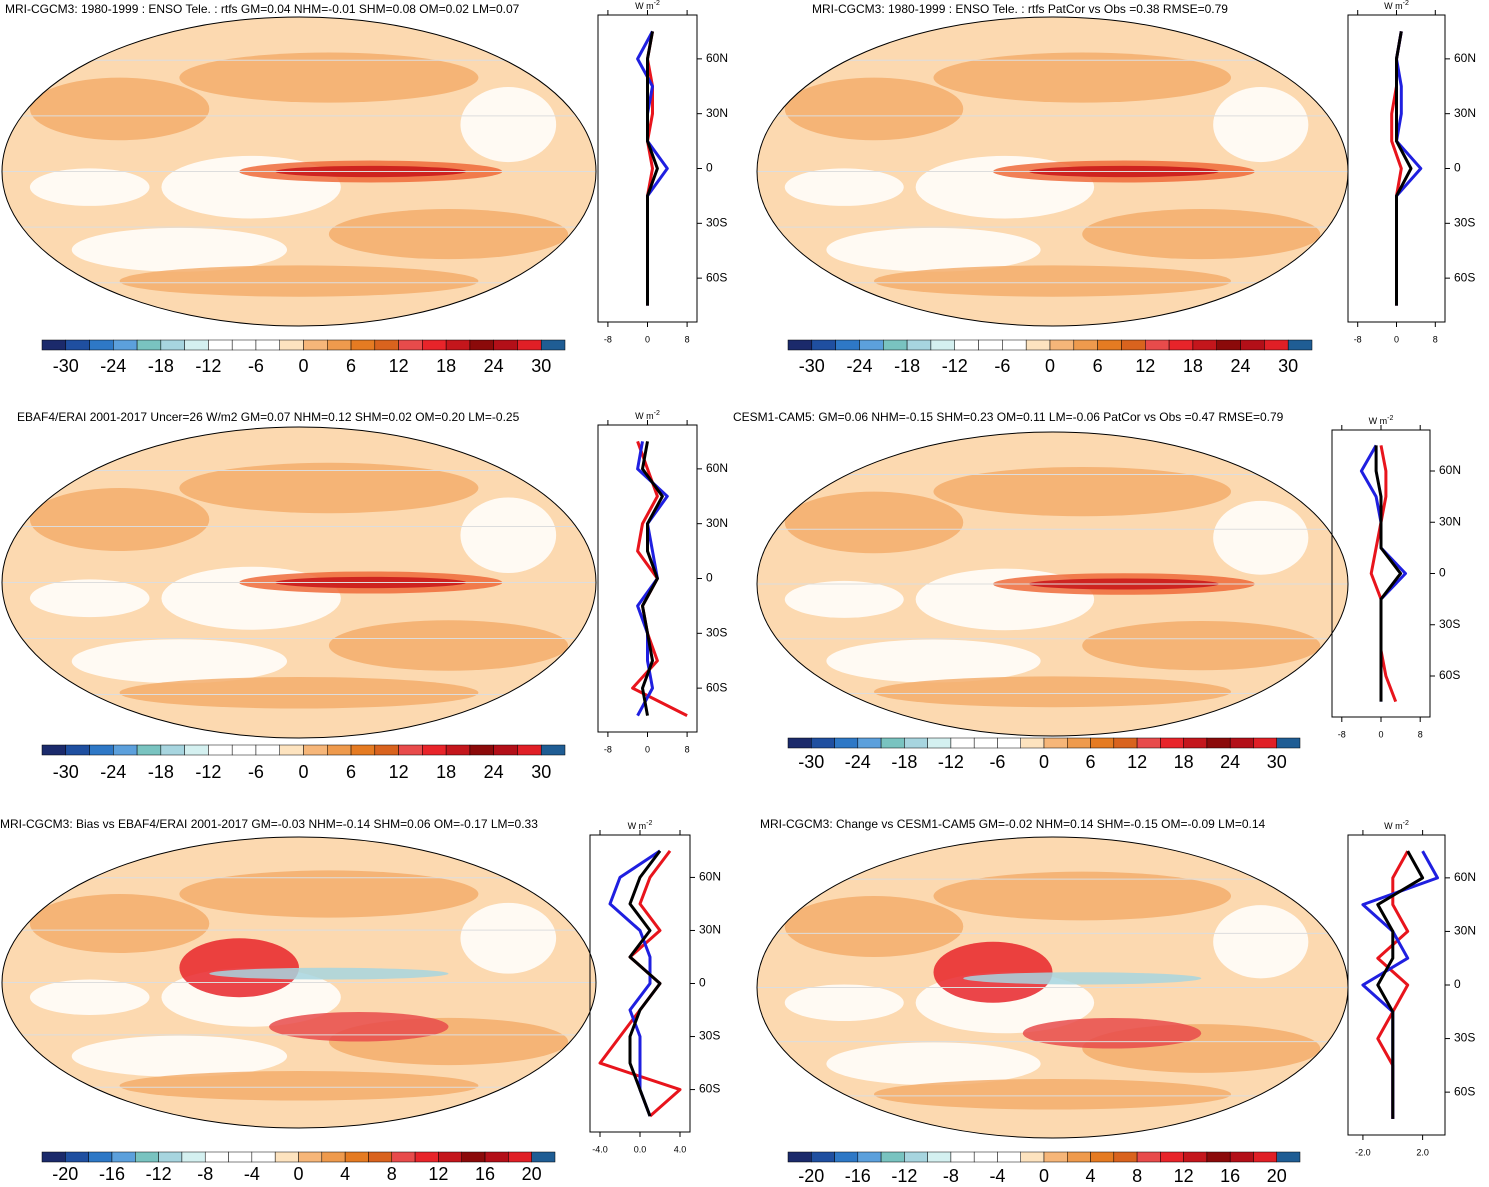 The width and height of the screenshot is (1489, 1187). I want to click on y-tick-label: 30S, so click(1464, 222).